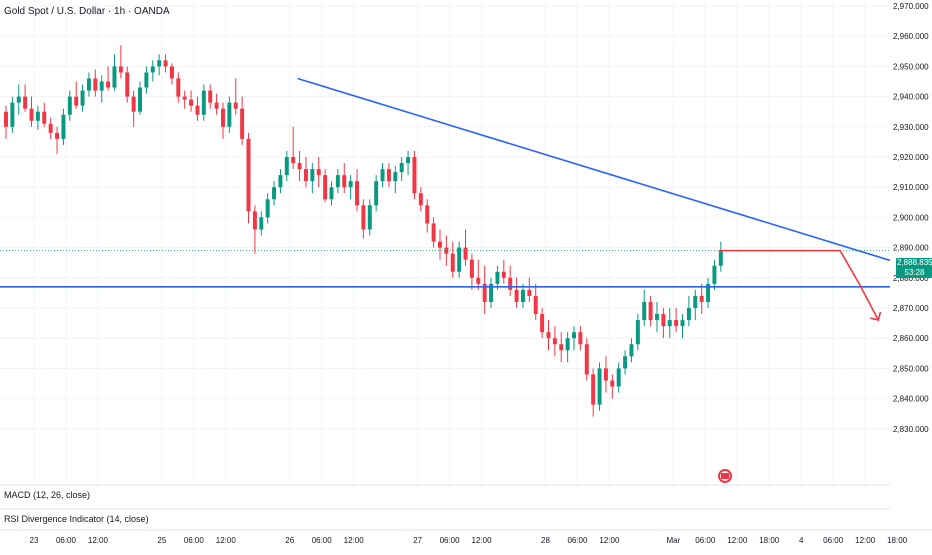 The height and width of the screenshot is (555, 932). I want to click on price-tick-label: 2,870.000, so click(911, 308).